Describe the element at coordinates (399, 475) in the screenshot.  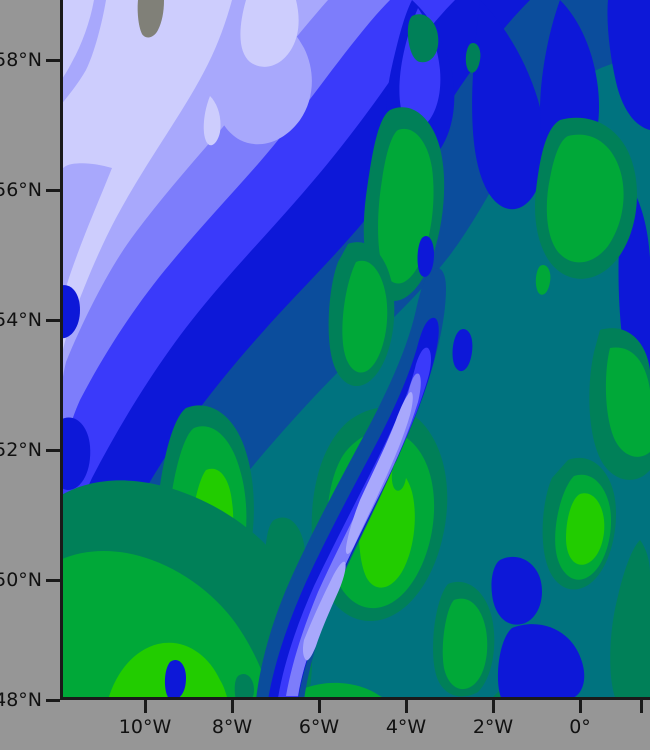
I see `green-speckle-c` at that location.